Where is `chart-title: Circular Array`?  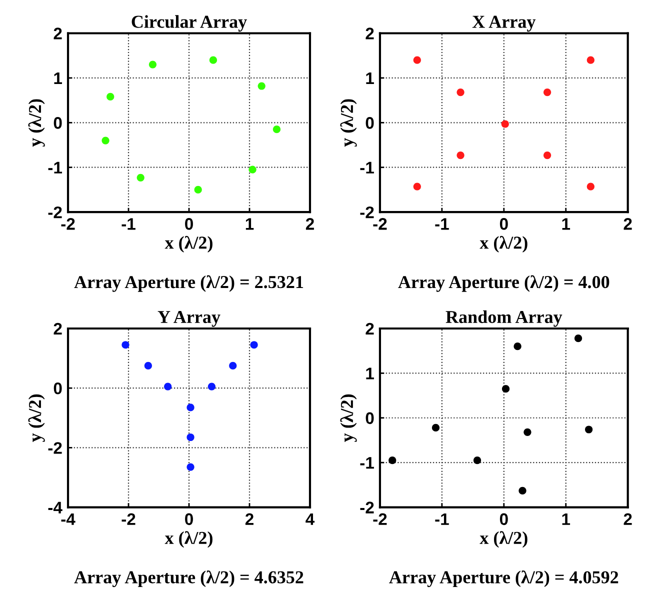 chart-title: Circular Array is located at coordinates (189, 23).